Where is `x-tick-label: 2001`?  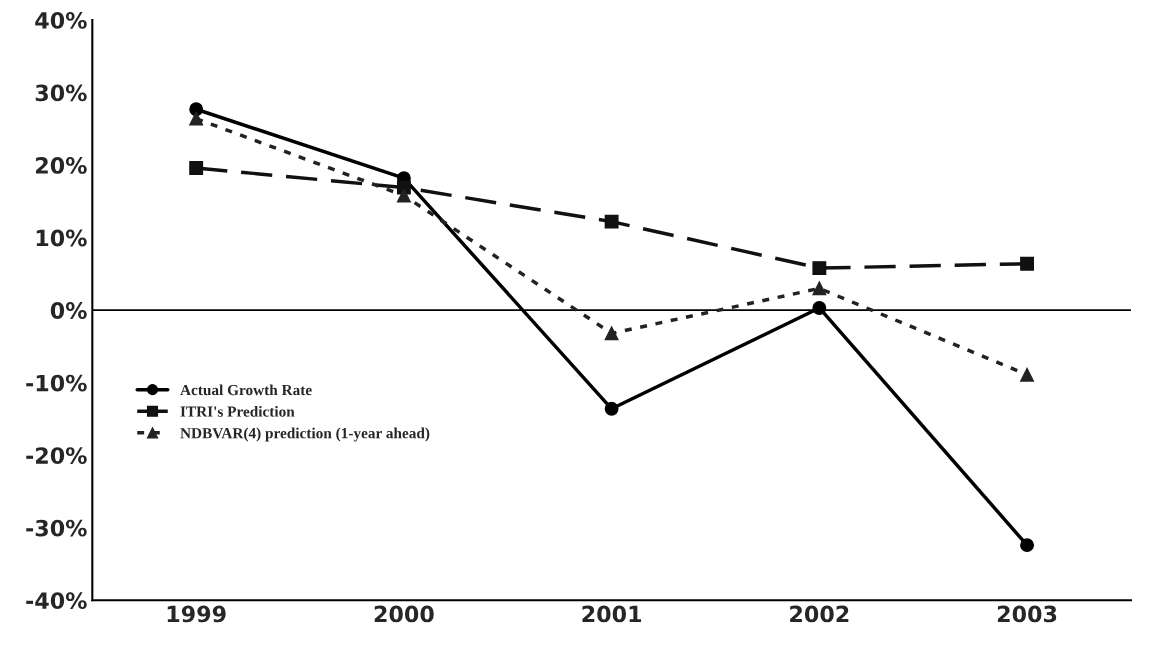
x-tick-label: 2001 is located at coordinates (612, 614).